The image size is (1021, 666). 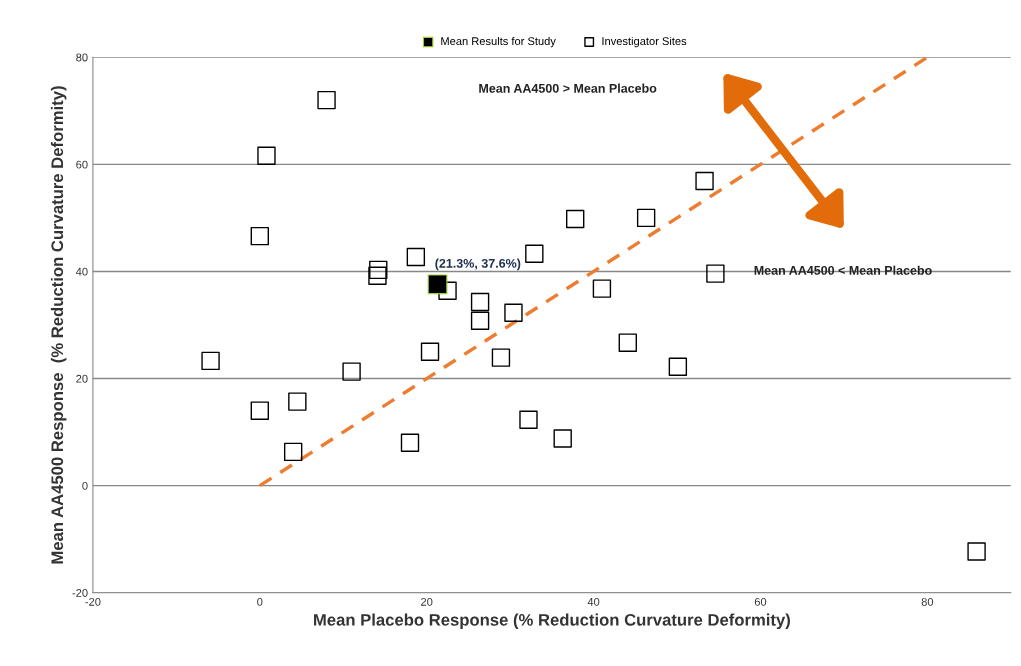 What do you see at coordinates (82, 164) in the screenshot?
I see `y-tick-label: 60` at bounding box center [82, 164].